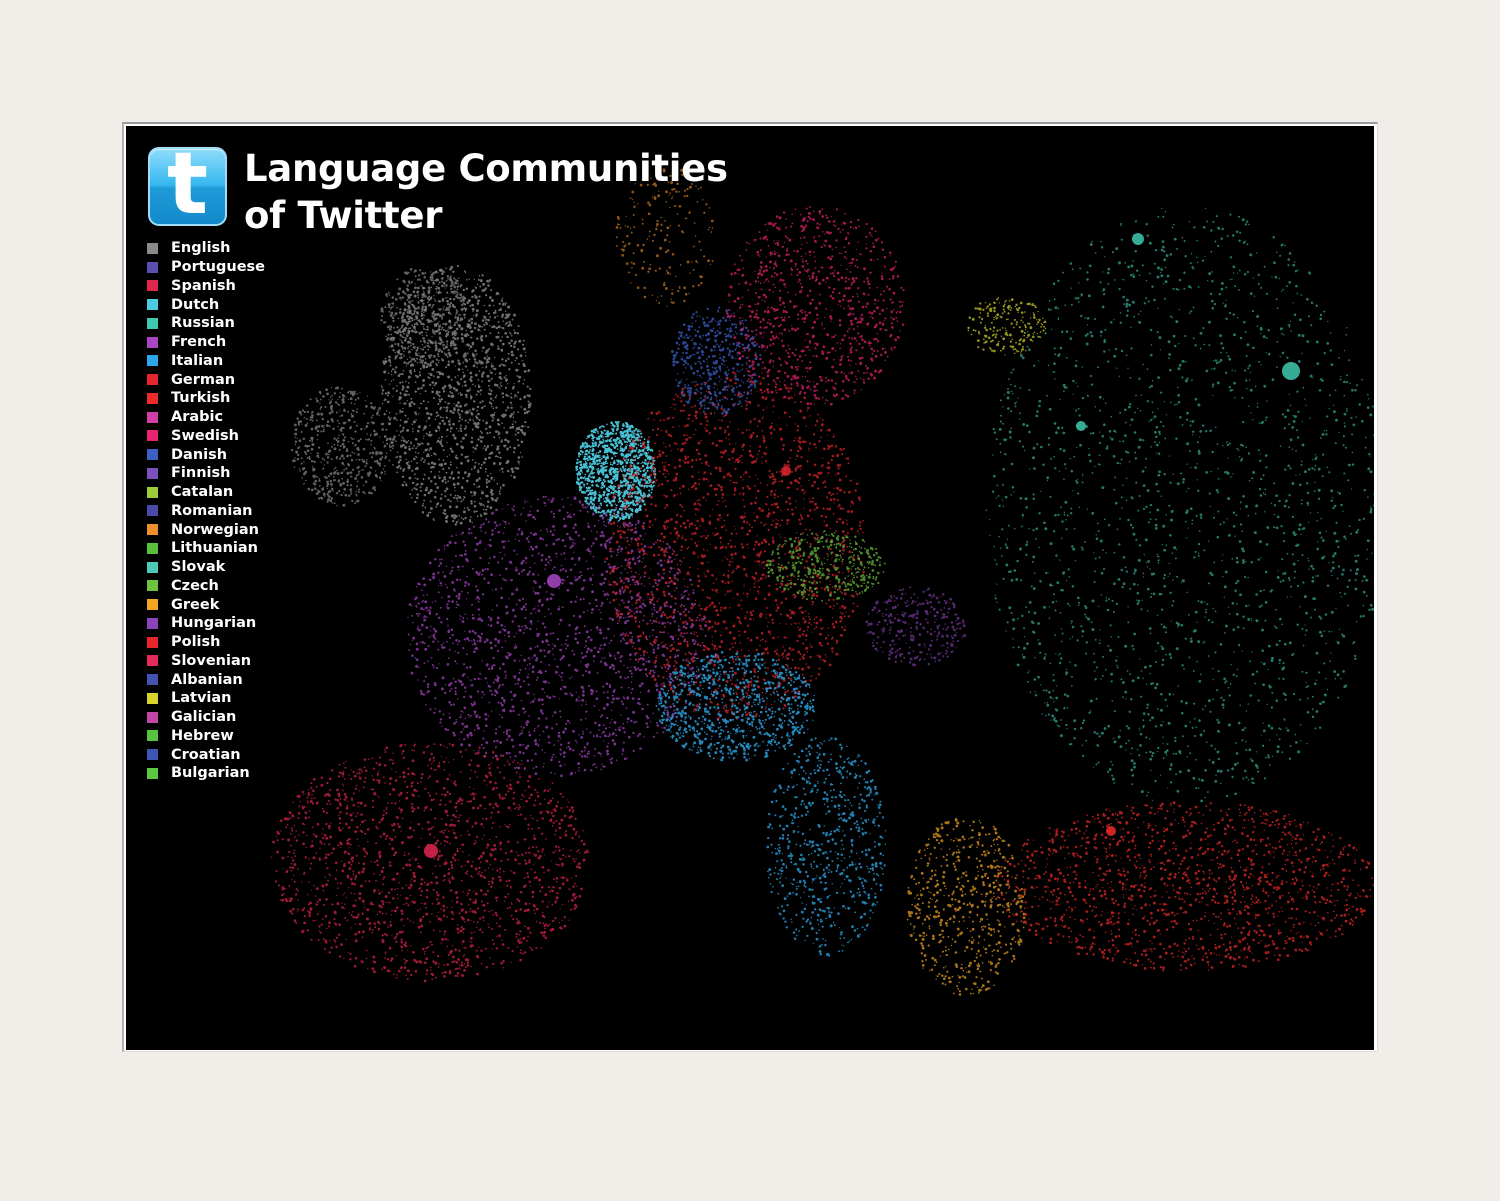 This screenshot has width=1500, height=1201. I want to click on legend-item-russian: Russian, so click(206, 323).